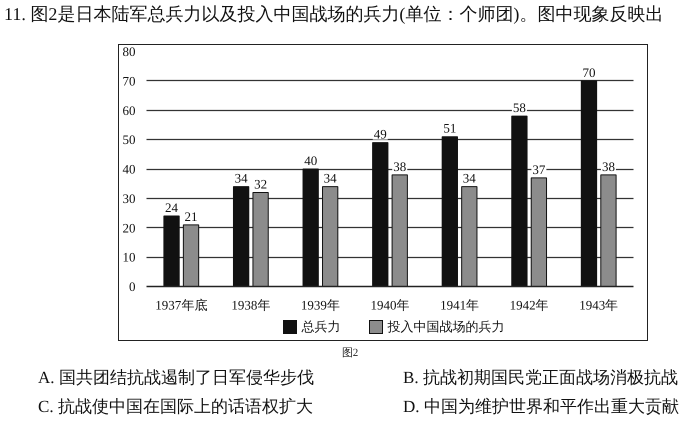  Describe the element at coordinates (350, 353) in the screenshot. I see `caption: 图2` at that location.